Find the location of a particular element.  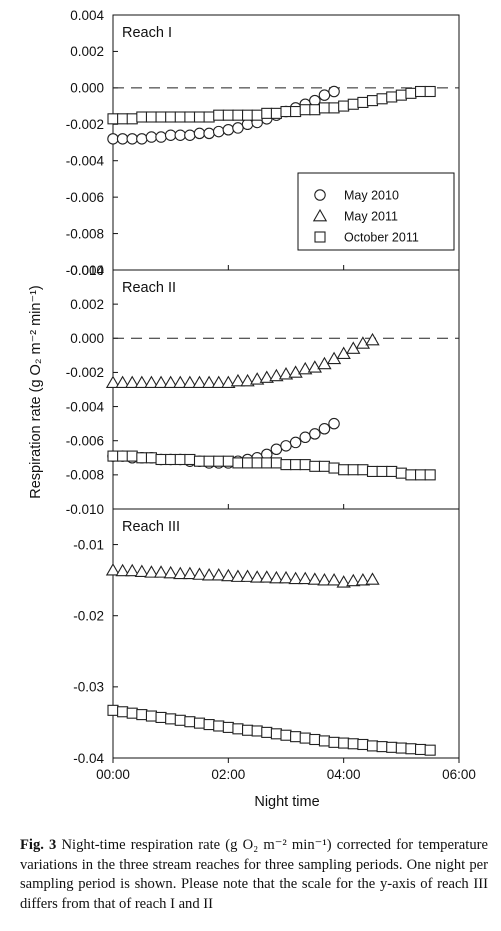

series-october-2011 is located at coordinates (271, 105).